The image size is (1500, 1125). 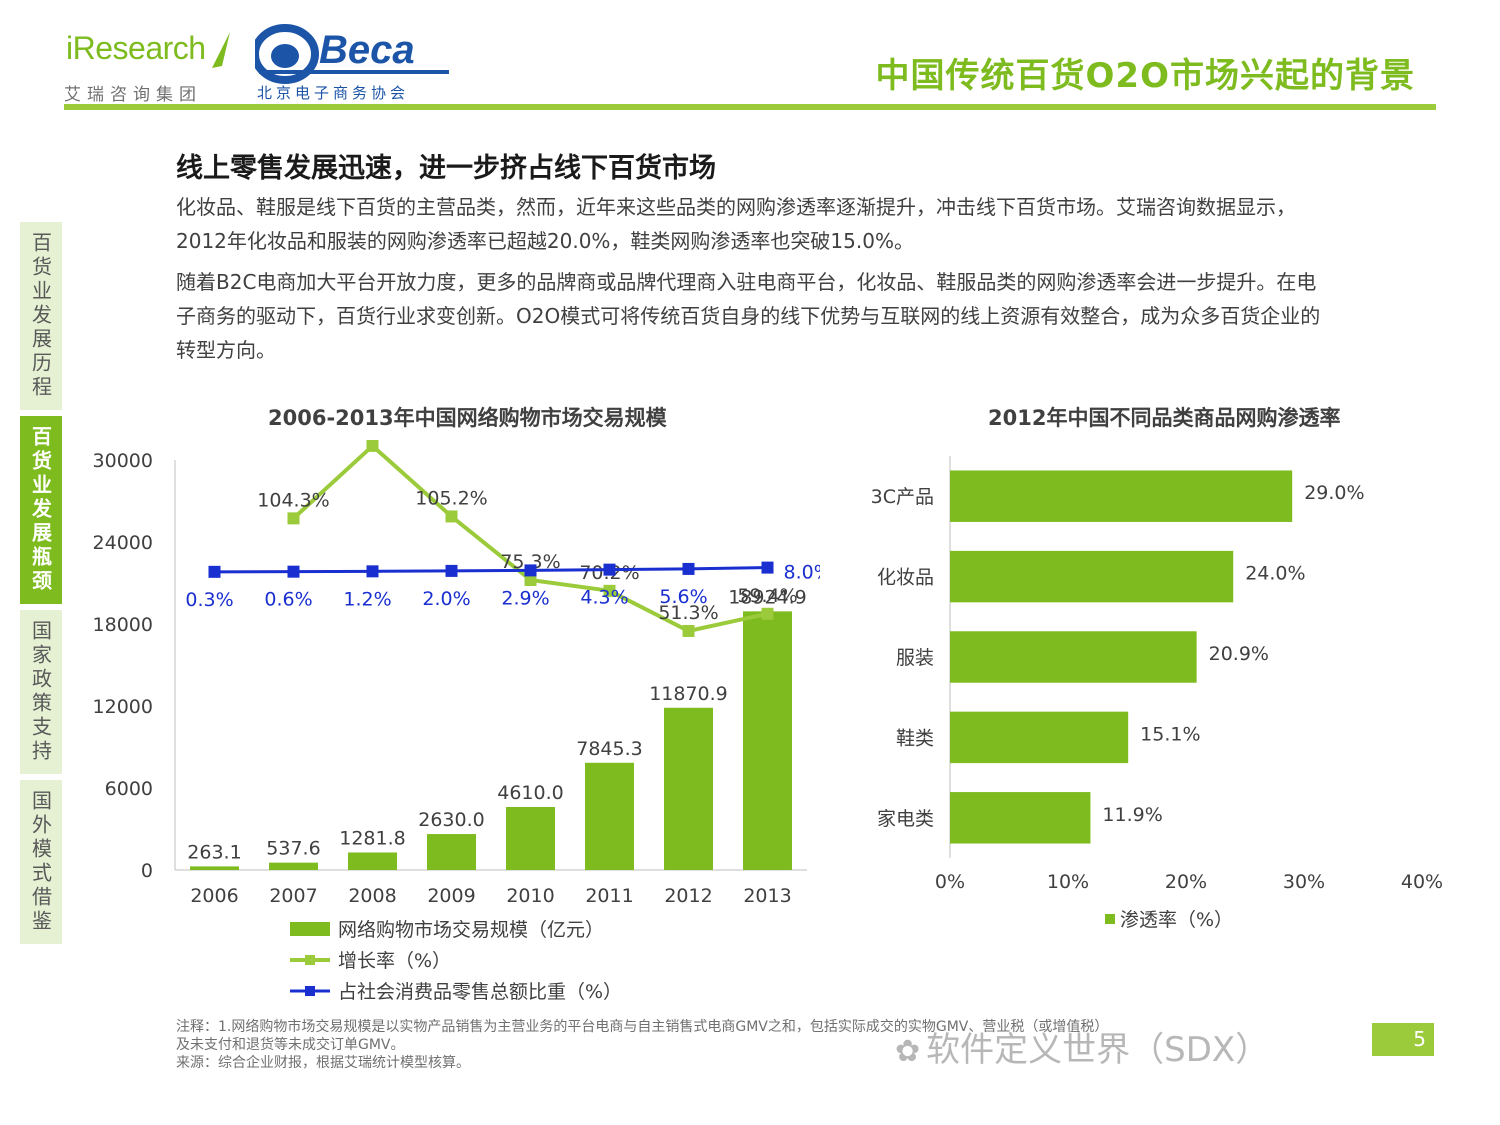 I want to click on bar-data-label: 263.1, so click(x=214, y=852).